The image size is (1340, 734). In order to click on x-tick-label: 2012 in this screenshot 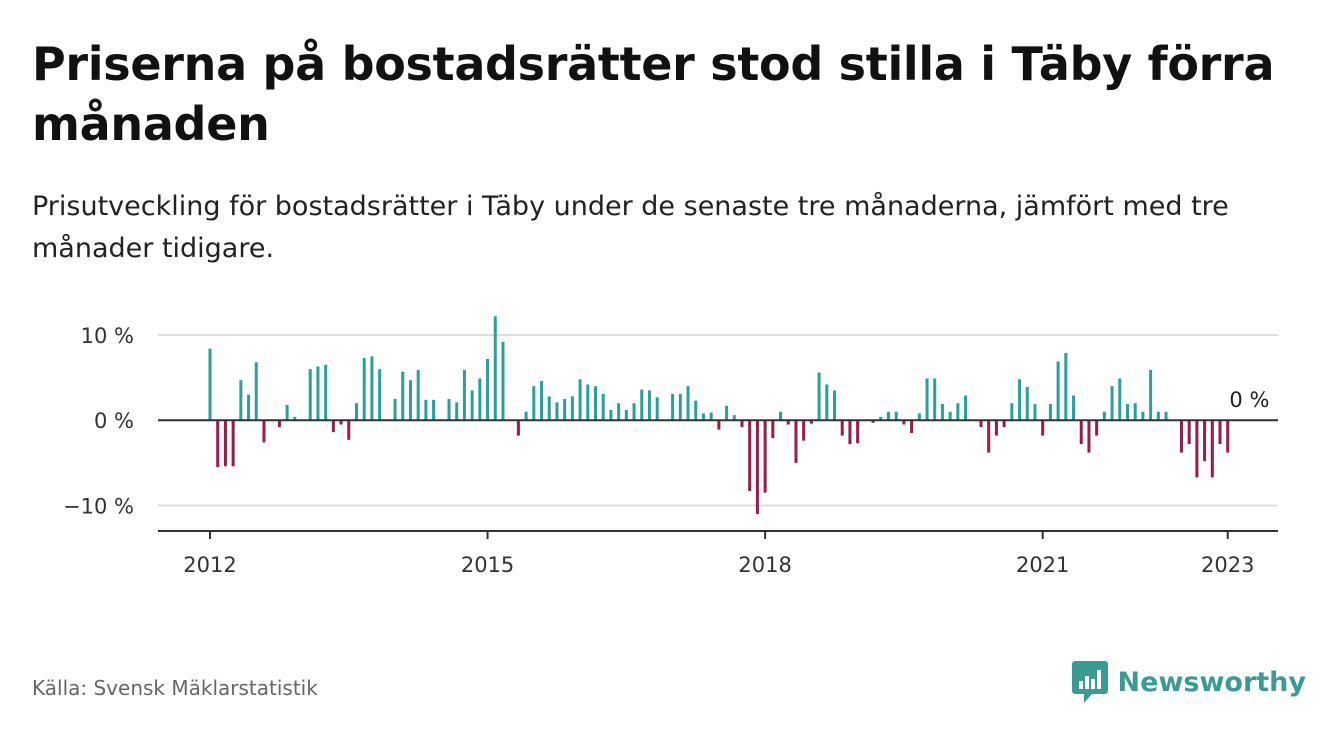, I will do `click(209, 565)`.